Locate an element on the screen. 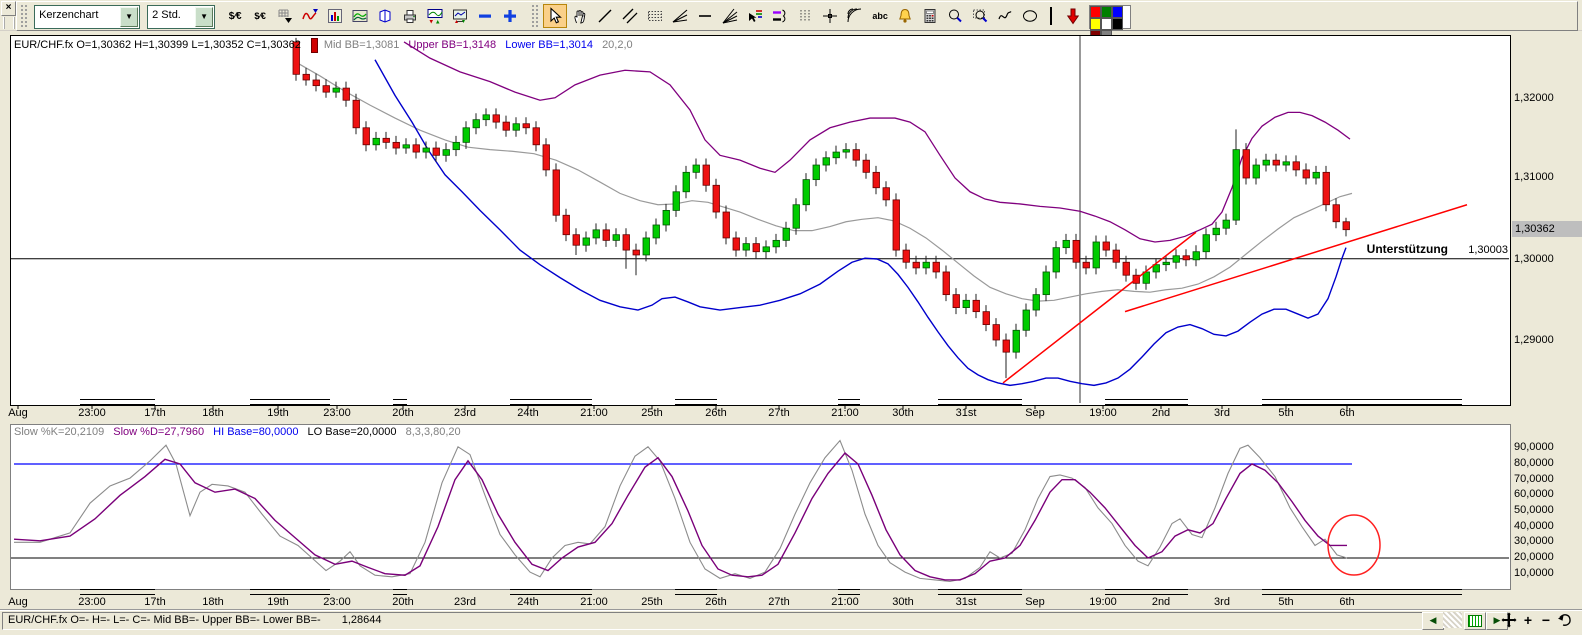  time-tick-label: 19:00 is located at coordinates (1103, 602).